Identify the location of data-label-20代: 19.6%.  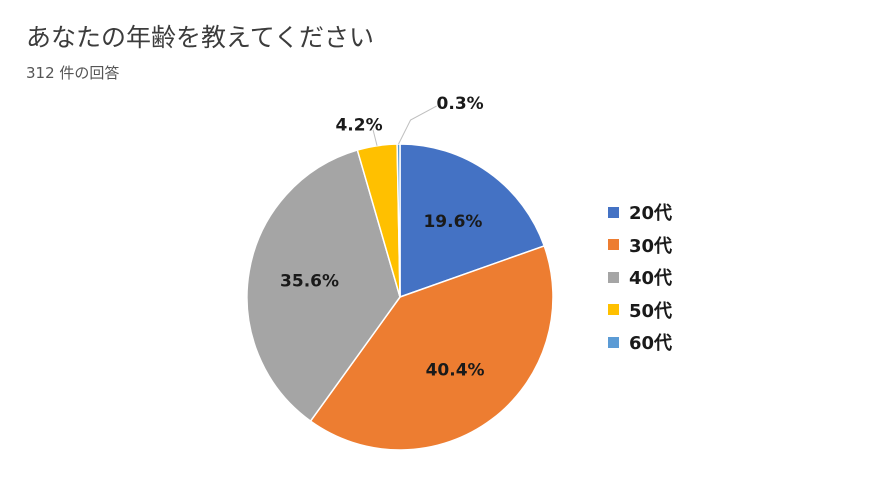
(452, 222).